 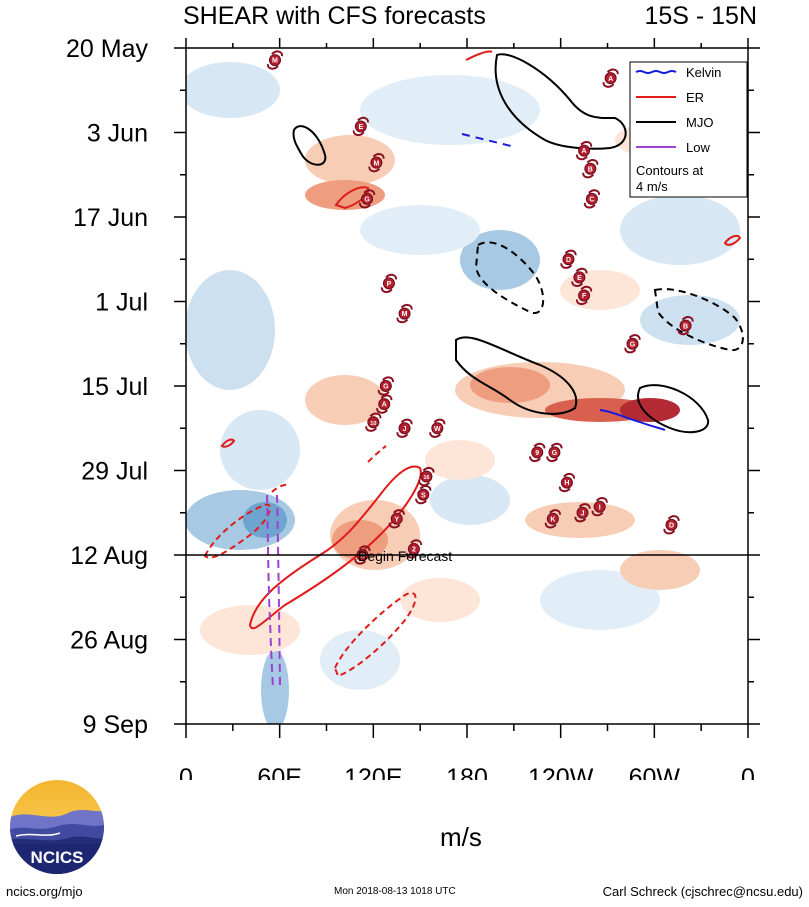 What do you see at coordinates (115, 725) in the screenshot?
I see `y-tick-label: 9 Sep` at bounding box center [115, 725].